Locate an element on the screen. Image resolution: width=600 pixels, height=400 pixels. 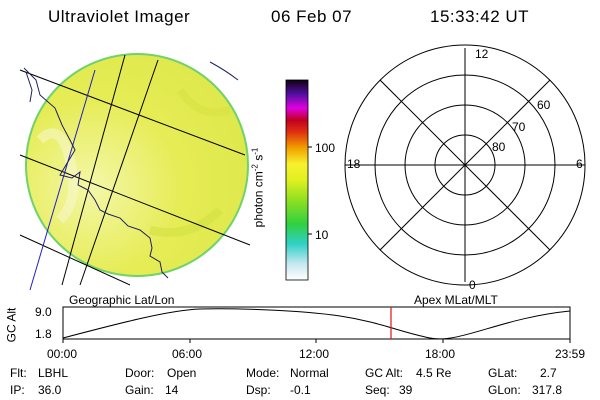
glat-label: GLat: is located at coordinates (503, 373).